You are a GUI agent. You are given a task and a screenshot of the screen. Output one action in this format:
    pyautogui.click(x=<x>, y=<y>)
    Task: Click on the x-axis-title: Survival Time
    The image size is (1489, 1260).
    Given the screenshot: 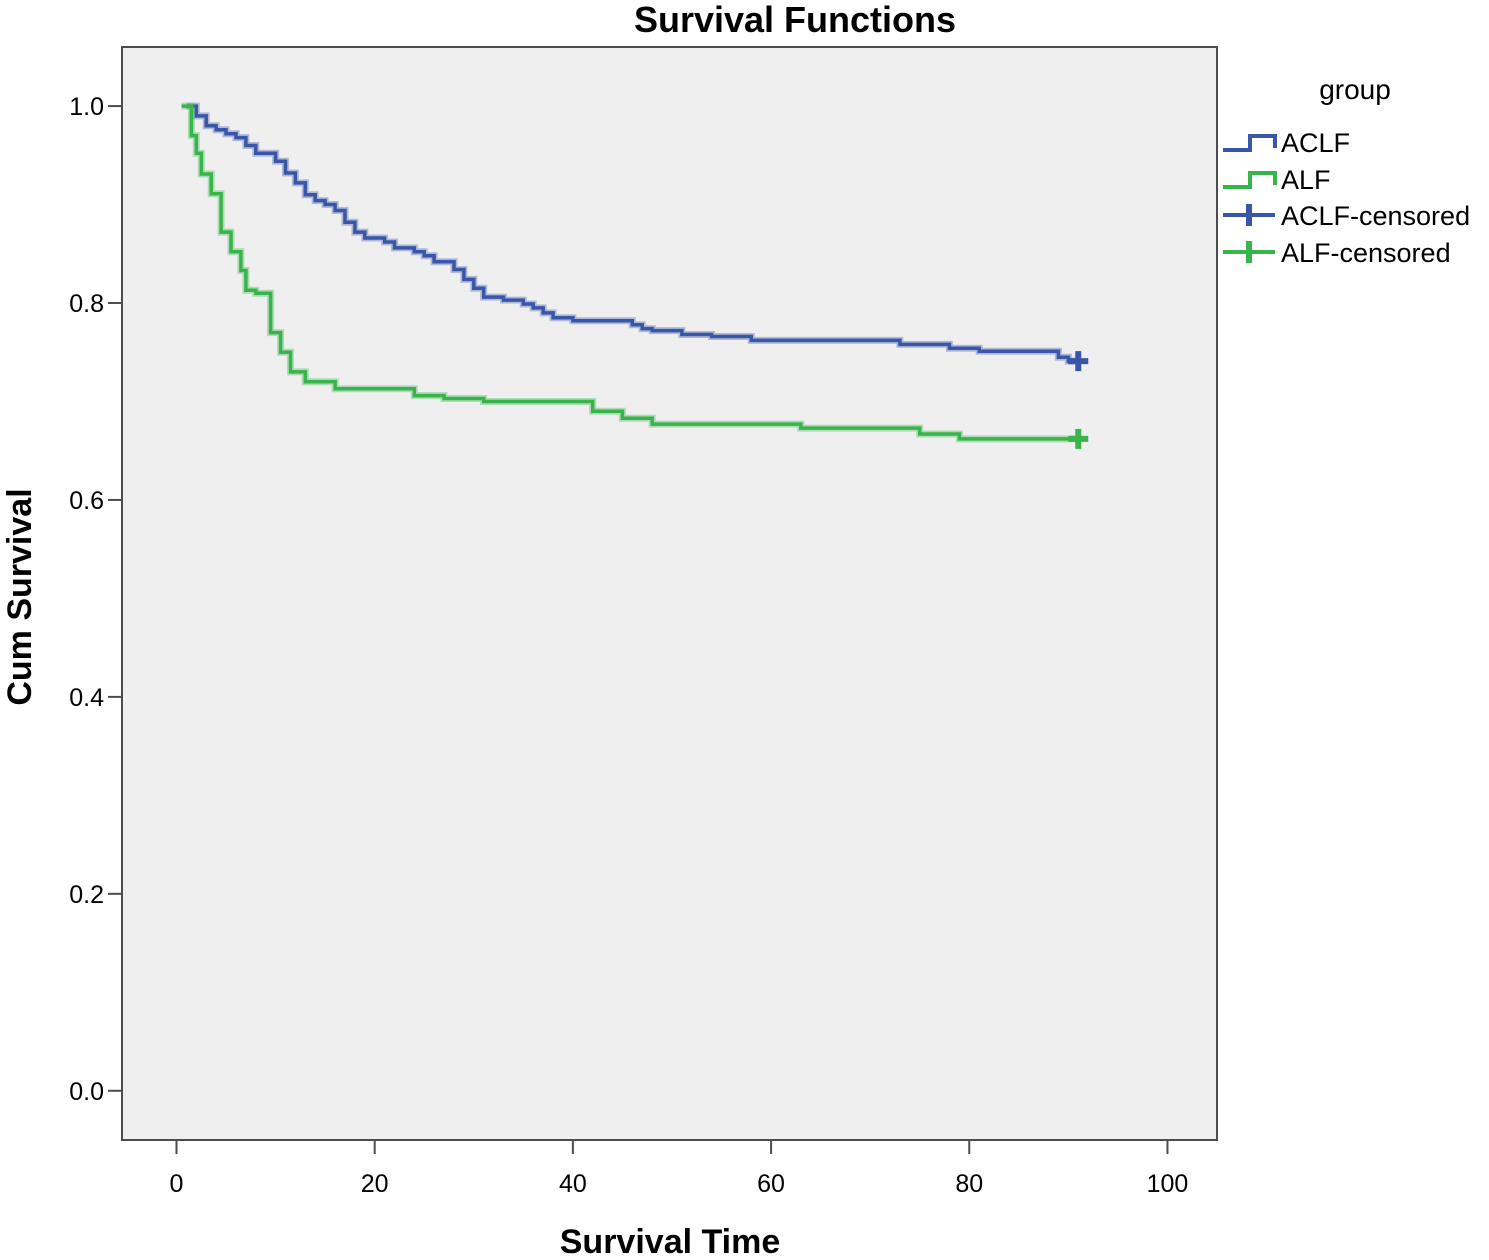 What is the action you would take?
    pyautogui.click(x=670, y=1241)
    